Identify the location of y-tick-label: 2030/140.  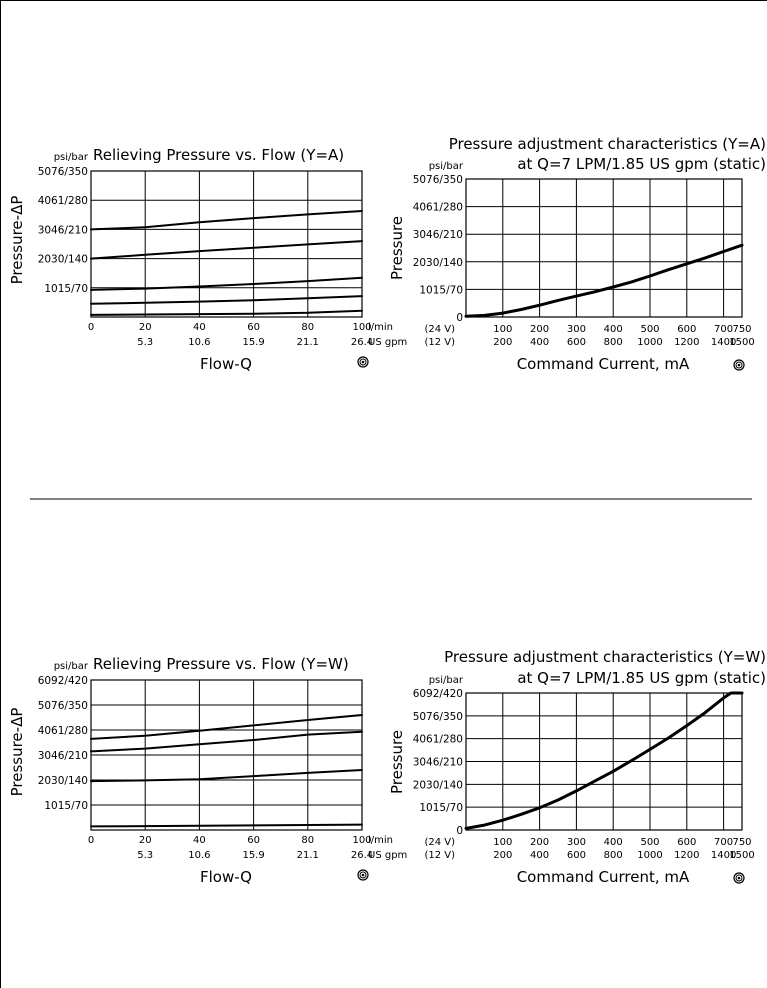
(63, 781).